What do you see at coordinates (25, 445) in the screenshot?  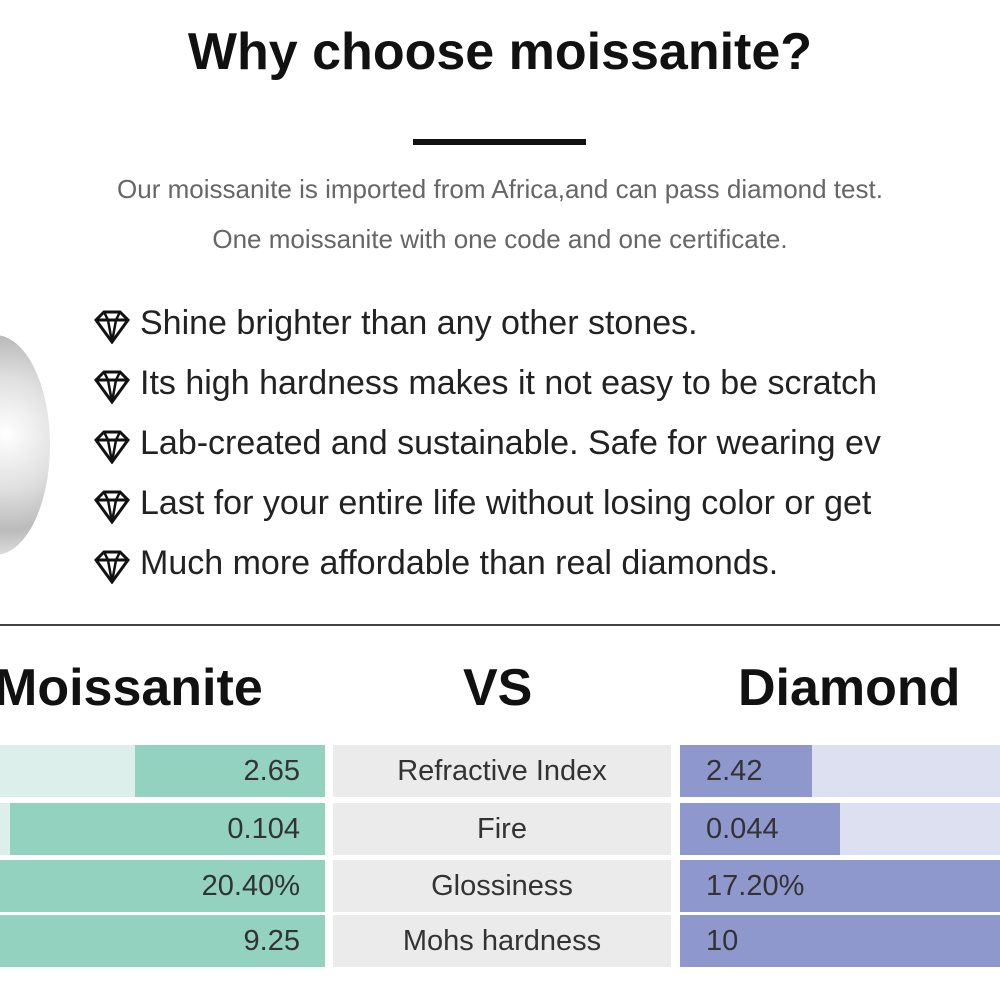 I see `diamond-image` at bounding box center [25, 445].